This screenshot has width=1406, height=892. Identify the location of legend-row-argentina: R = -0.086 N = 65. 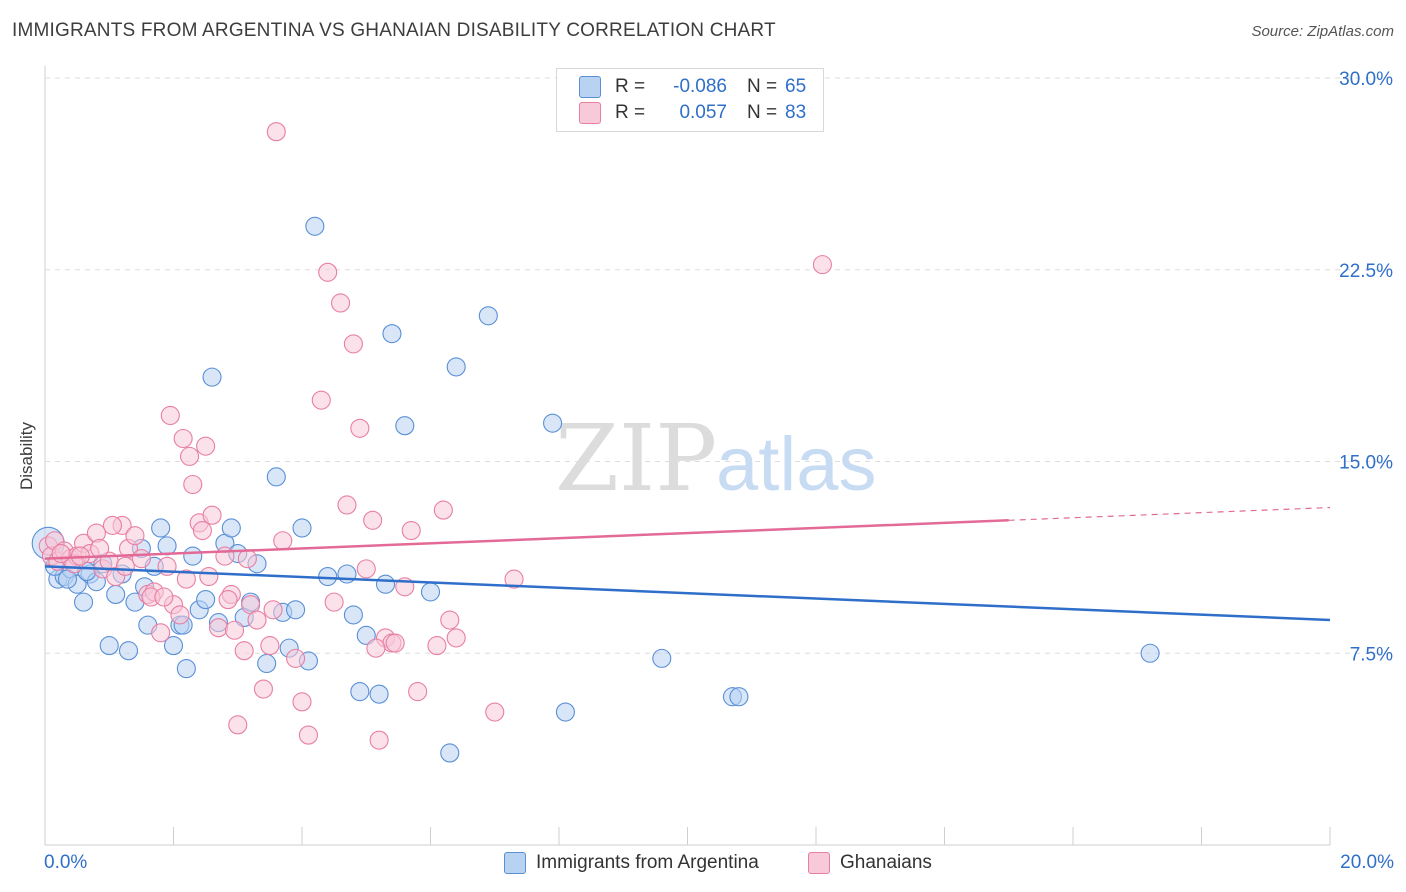
(692, 87).